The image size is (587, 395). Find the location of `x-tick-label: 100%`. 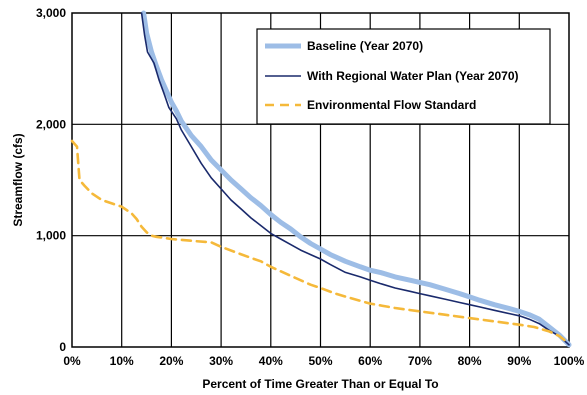

x-tick-label: 100% is located at coordinates (569, 361).